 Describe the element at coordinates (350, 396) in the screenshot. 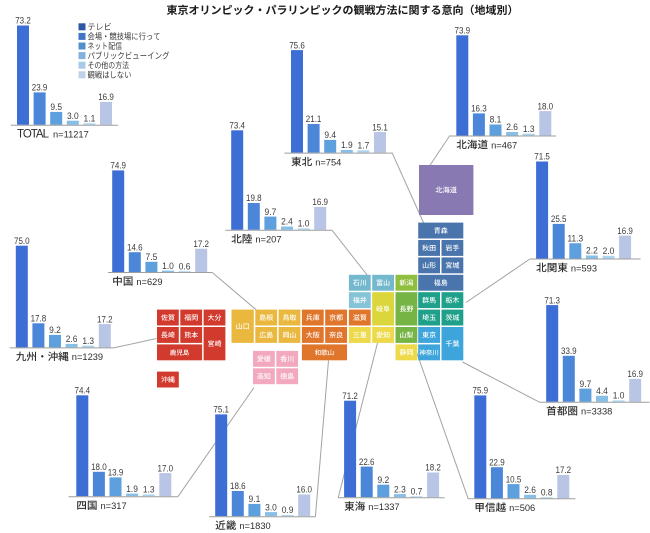

I see `svg-text: 71.2` at that location.